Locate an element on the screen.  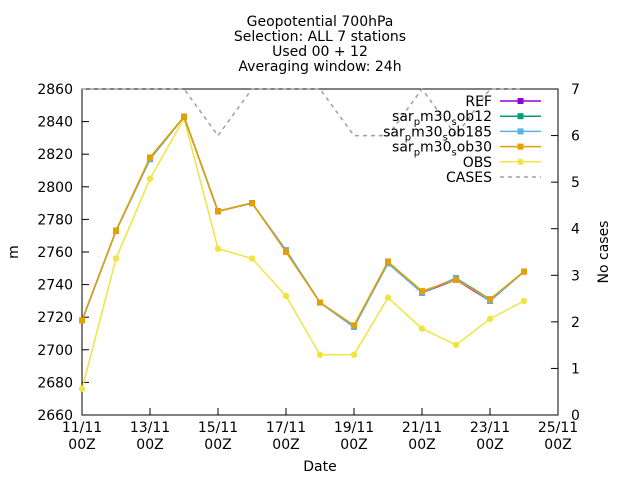
legend-label: OBS is located at coordinates (477, 163).